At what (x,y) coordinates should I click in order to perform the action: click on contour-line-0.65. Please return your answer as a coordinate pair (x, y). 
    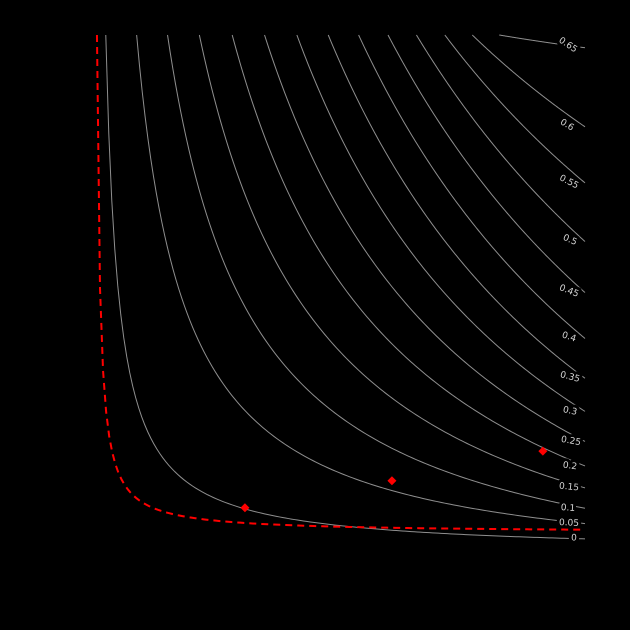
    Looking at the image, I should click on (542, 41).